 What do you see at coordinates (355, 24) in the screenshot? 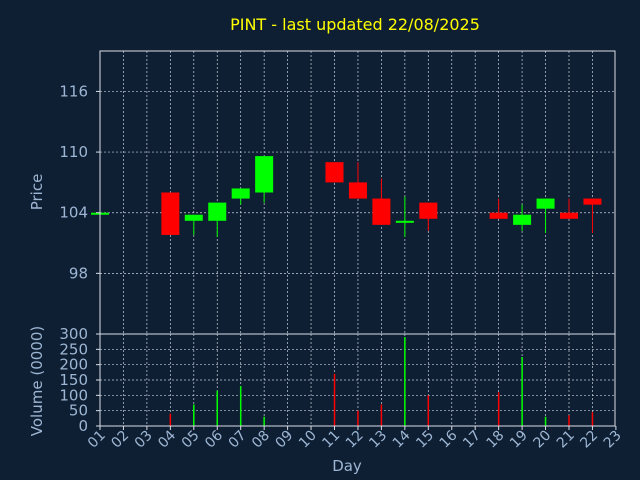
I see `chart-title: PINT - last updated 22/08/2025` at bounding box center [355, 24].